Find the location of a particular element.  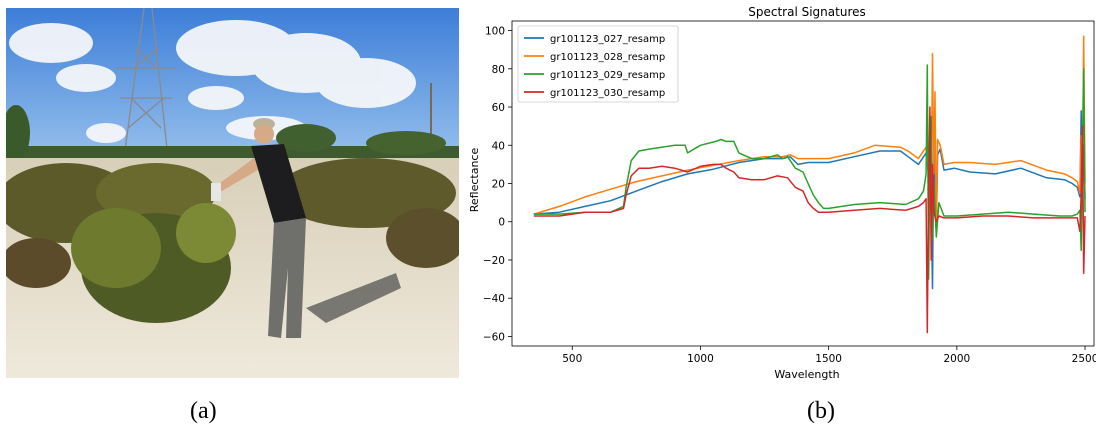

x-tick-label: 1500 is located at coordinates (828, 359).